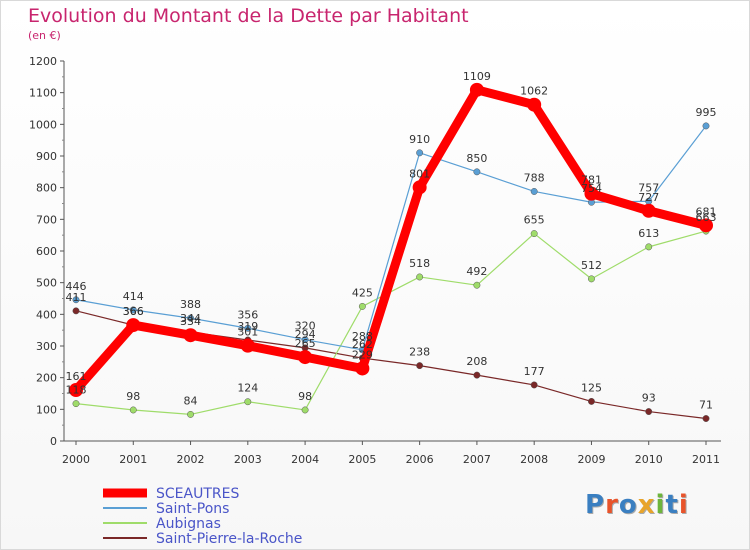 This screenshot has height=550, width=750. What do you see at coordinates (534, 371) in the screenshot?
I see `data-label: 177` at bounding box center [534, 371].